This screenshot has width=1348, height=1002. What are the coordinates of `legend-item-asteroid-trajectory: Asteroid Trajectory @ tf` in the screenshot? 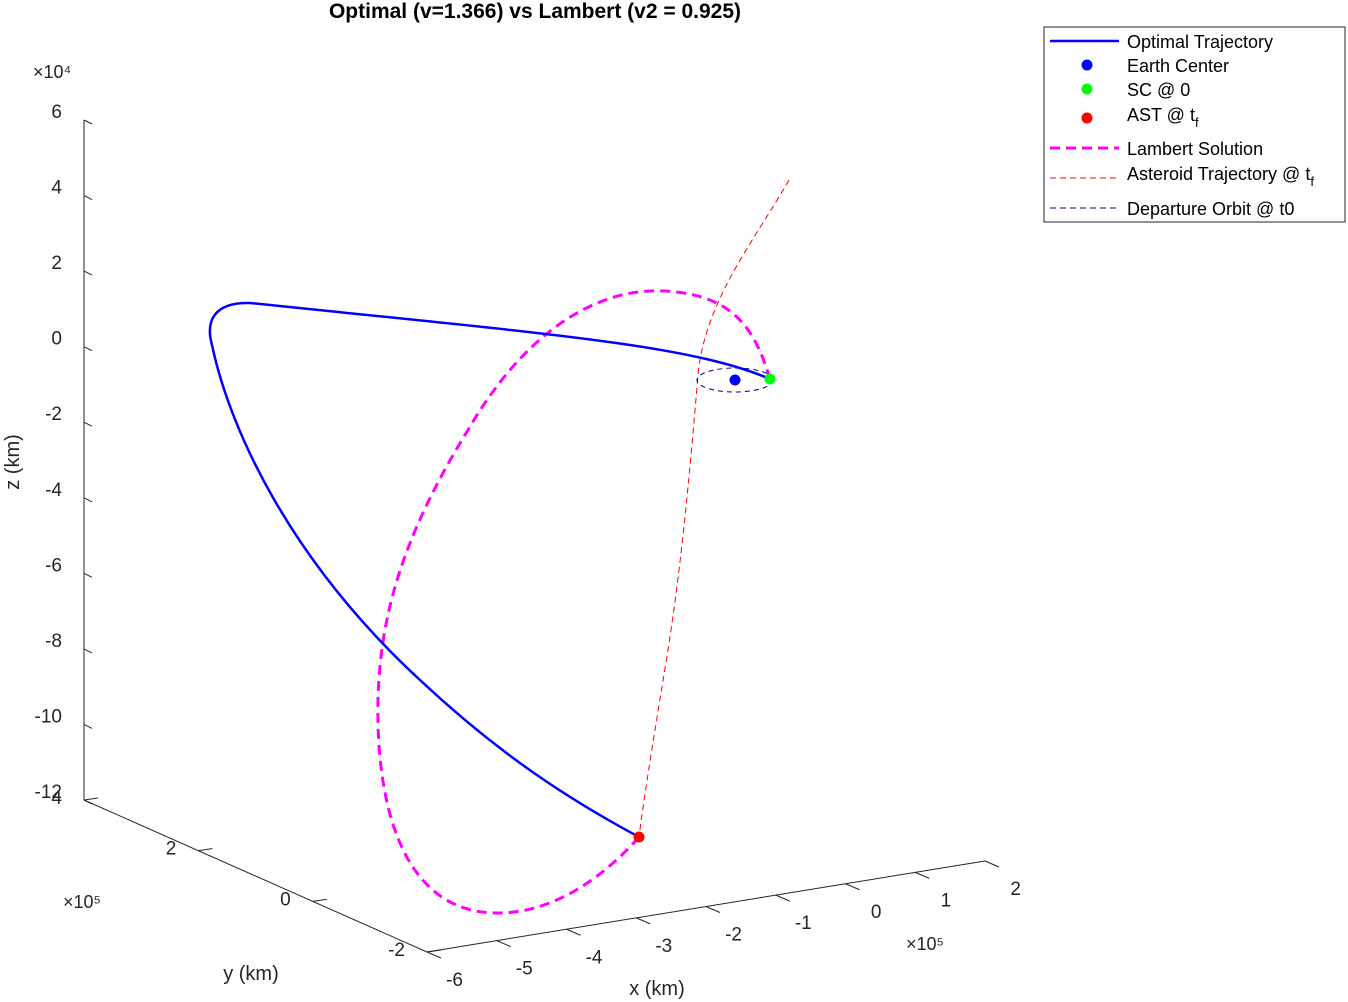 It's located at (1182, 176).